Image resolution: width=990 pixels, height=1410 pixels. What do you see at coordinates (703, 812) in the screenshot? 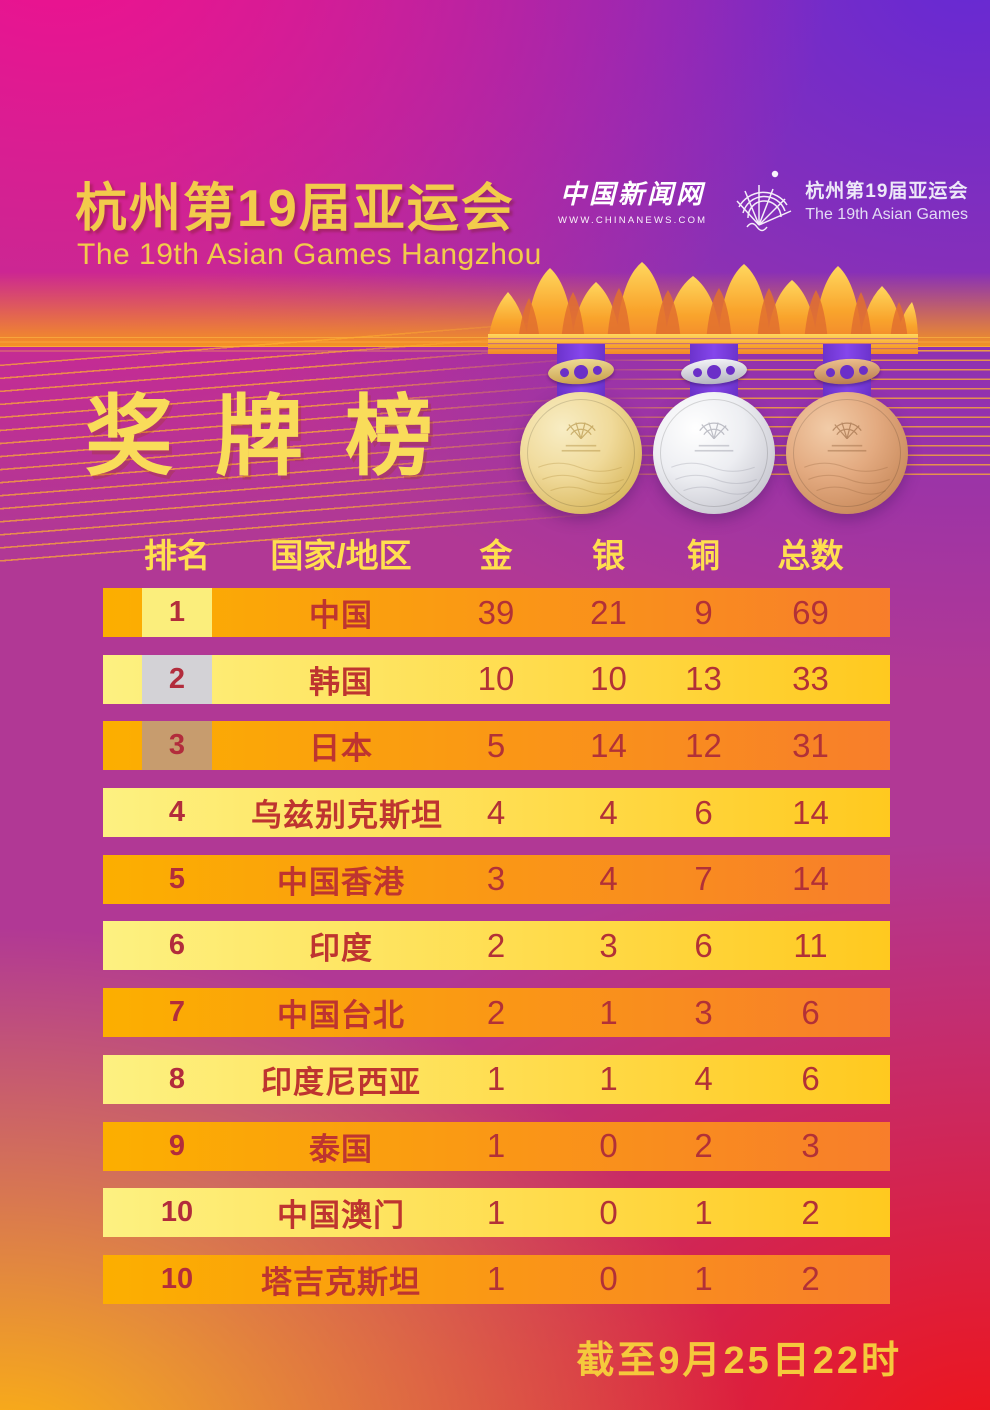
I see `bronze-count-cell: 6` at bounding box center [703, 812].